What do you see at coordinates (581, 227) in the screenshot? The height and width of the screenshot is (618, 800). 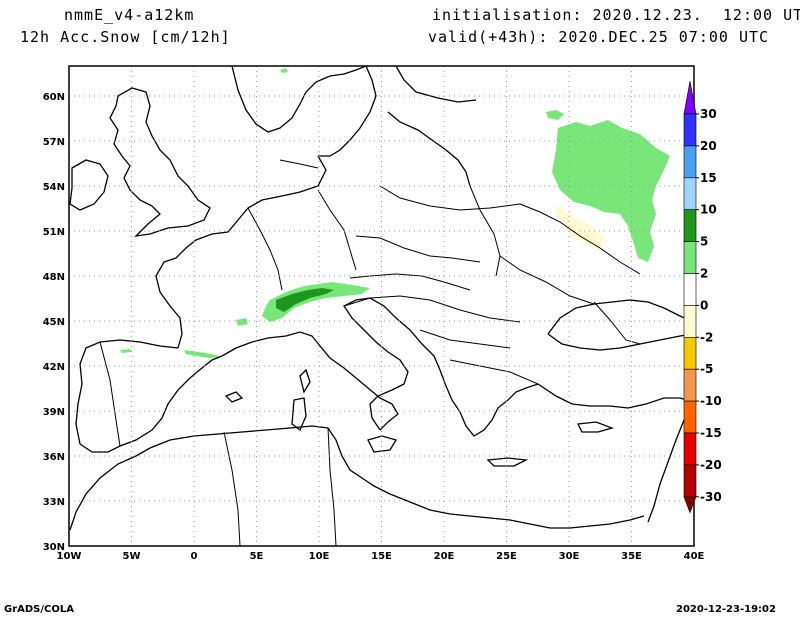 I see `snow-area-ukraine-south` at bounding box center [581, 227].